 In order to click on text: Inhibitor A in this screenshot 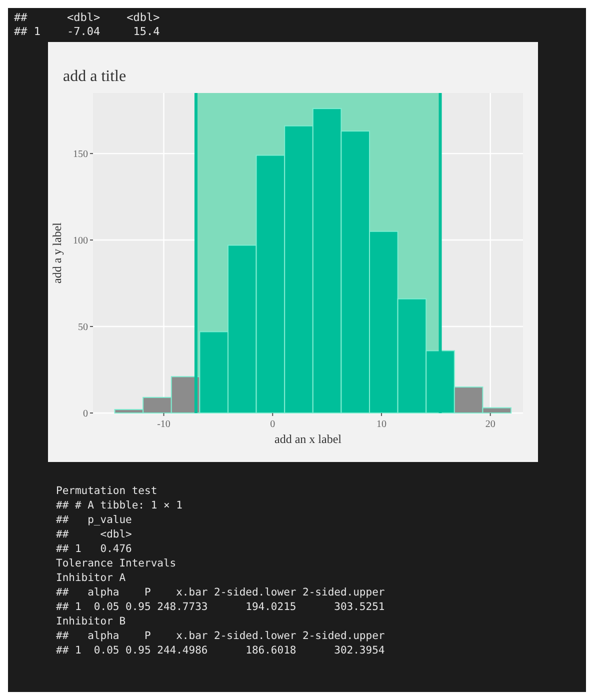, I will do `click(91, 578)`.